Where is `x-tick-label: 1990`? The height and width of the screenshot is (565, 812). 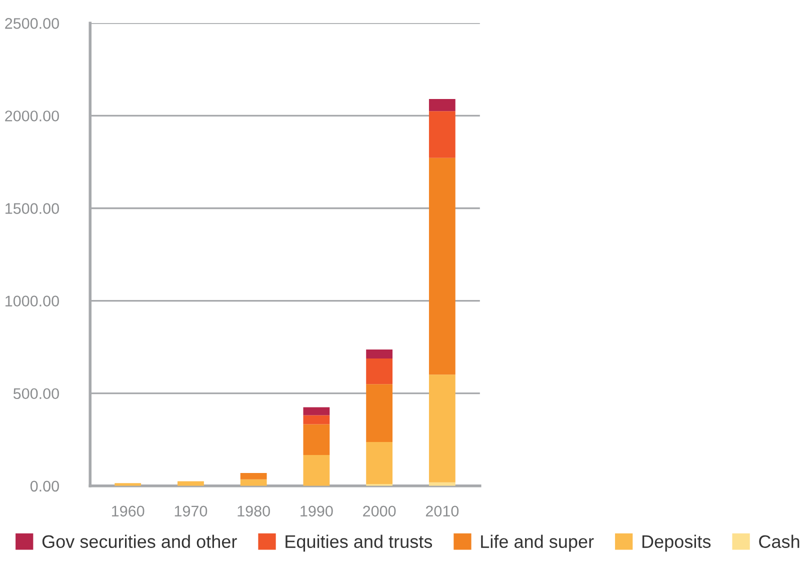
x-tick-label: 1990 is located at coordinates (316, 511).